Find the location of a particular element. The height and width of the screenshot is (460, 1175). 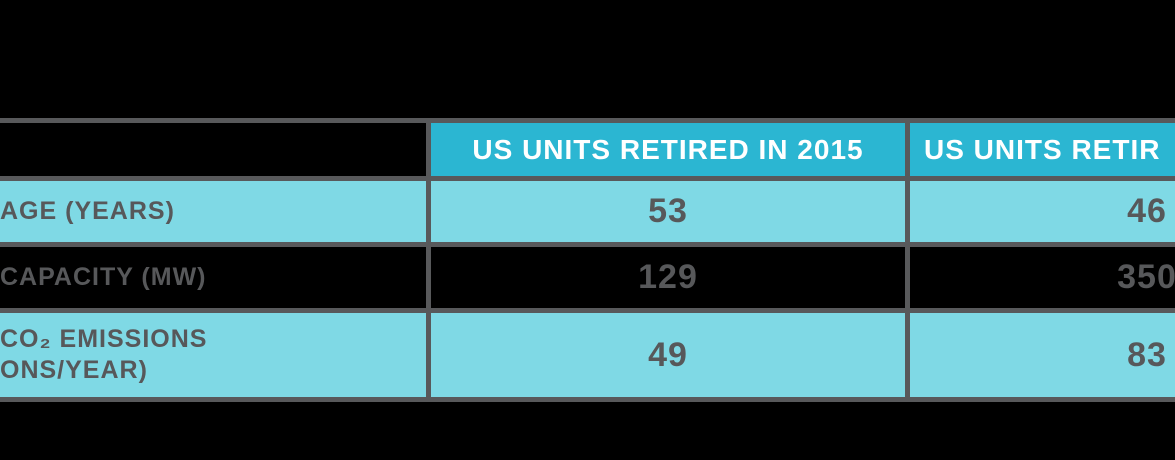

row-label-capacity: CAPACITY (MW) is located at coordinates (213, 277).